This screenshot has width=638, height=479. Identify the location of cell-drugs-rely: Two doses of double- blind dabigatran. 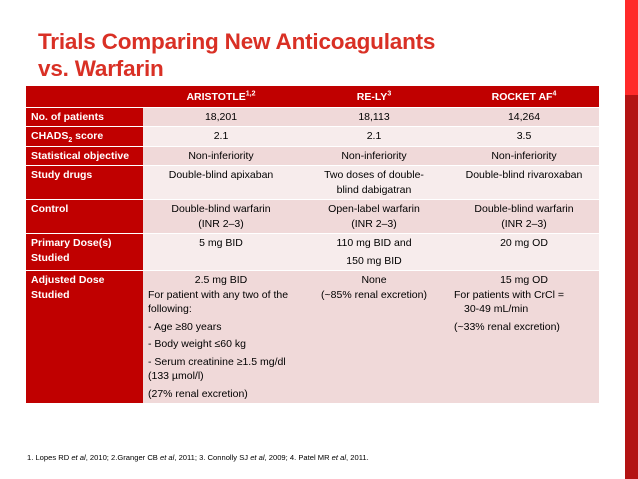
(374, 182).